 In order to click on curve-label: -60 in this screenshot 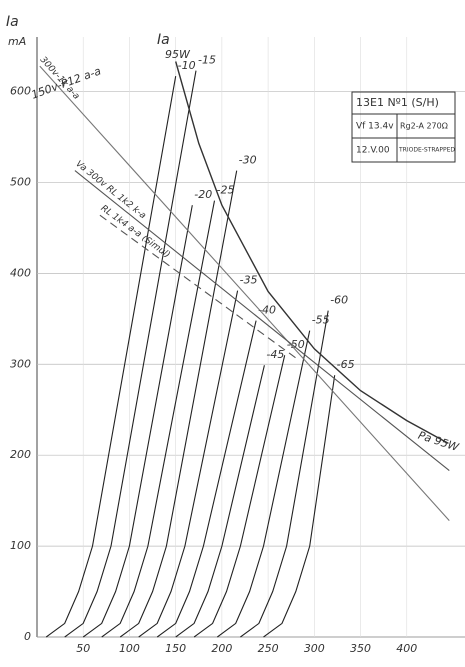, I will do `click(339, 300)`.